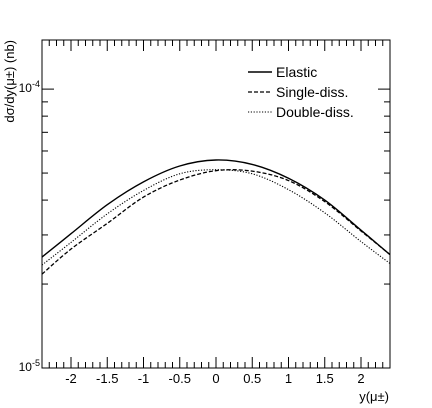 Image resolution: width=432 pixels, height=408 pixels. What do you see at coordinates (252, 378) in the screenshot?
I see `x-tick-label: 0.5` at bounding box center [252, 378].